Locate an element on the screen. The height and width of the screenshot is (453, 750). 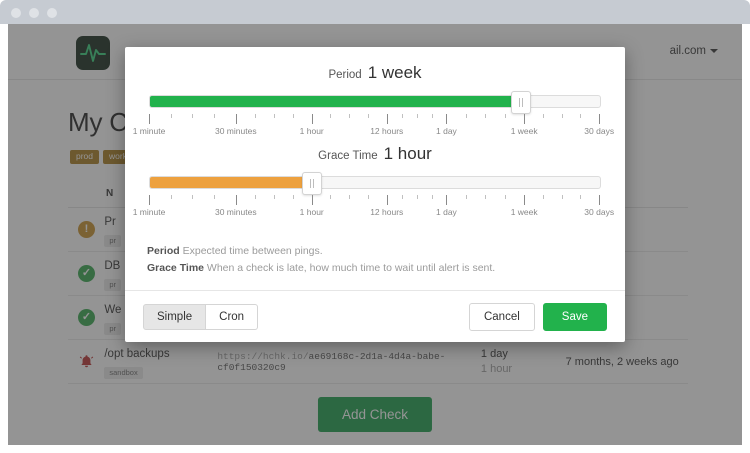
period-slider-track is located at coordinates (375, 102).